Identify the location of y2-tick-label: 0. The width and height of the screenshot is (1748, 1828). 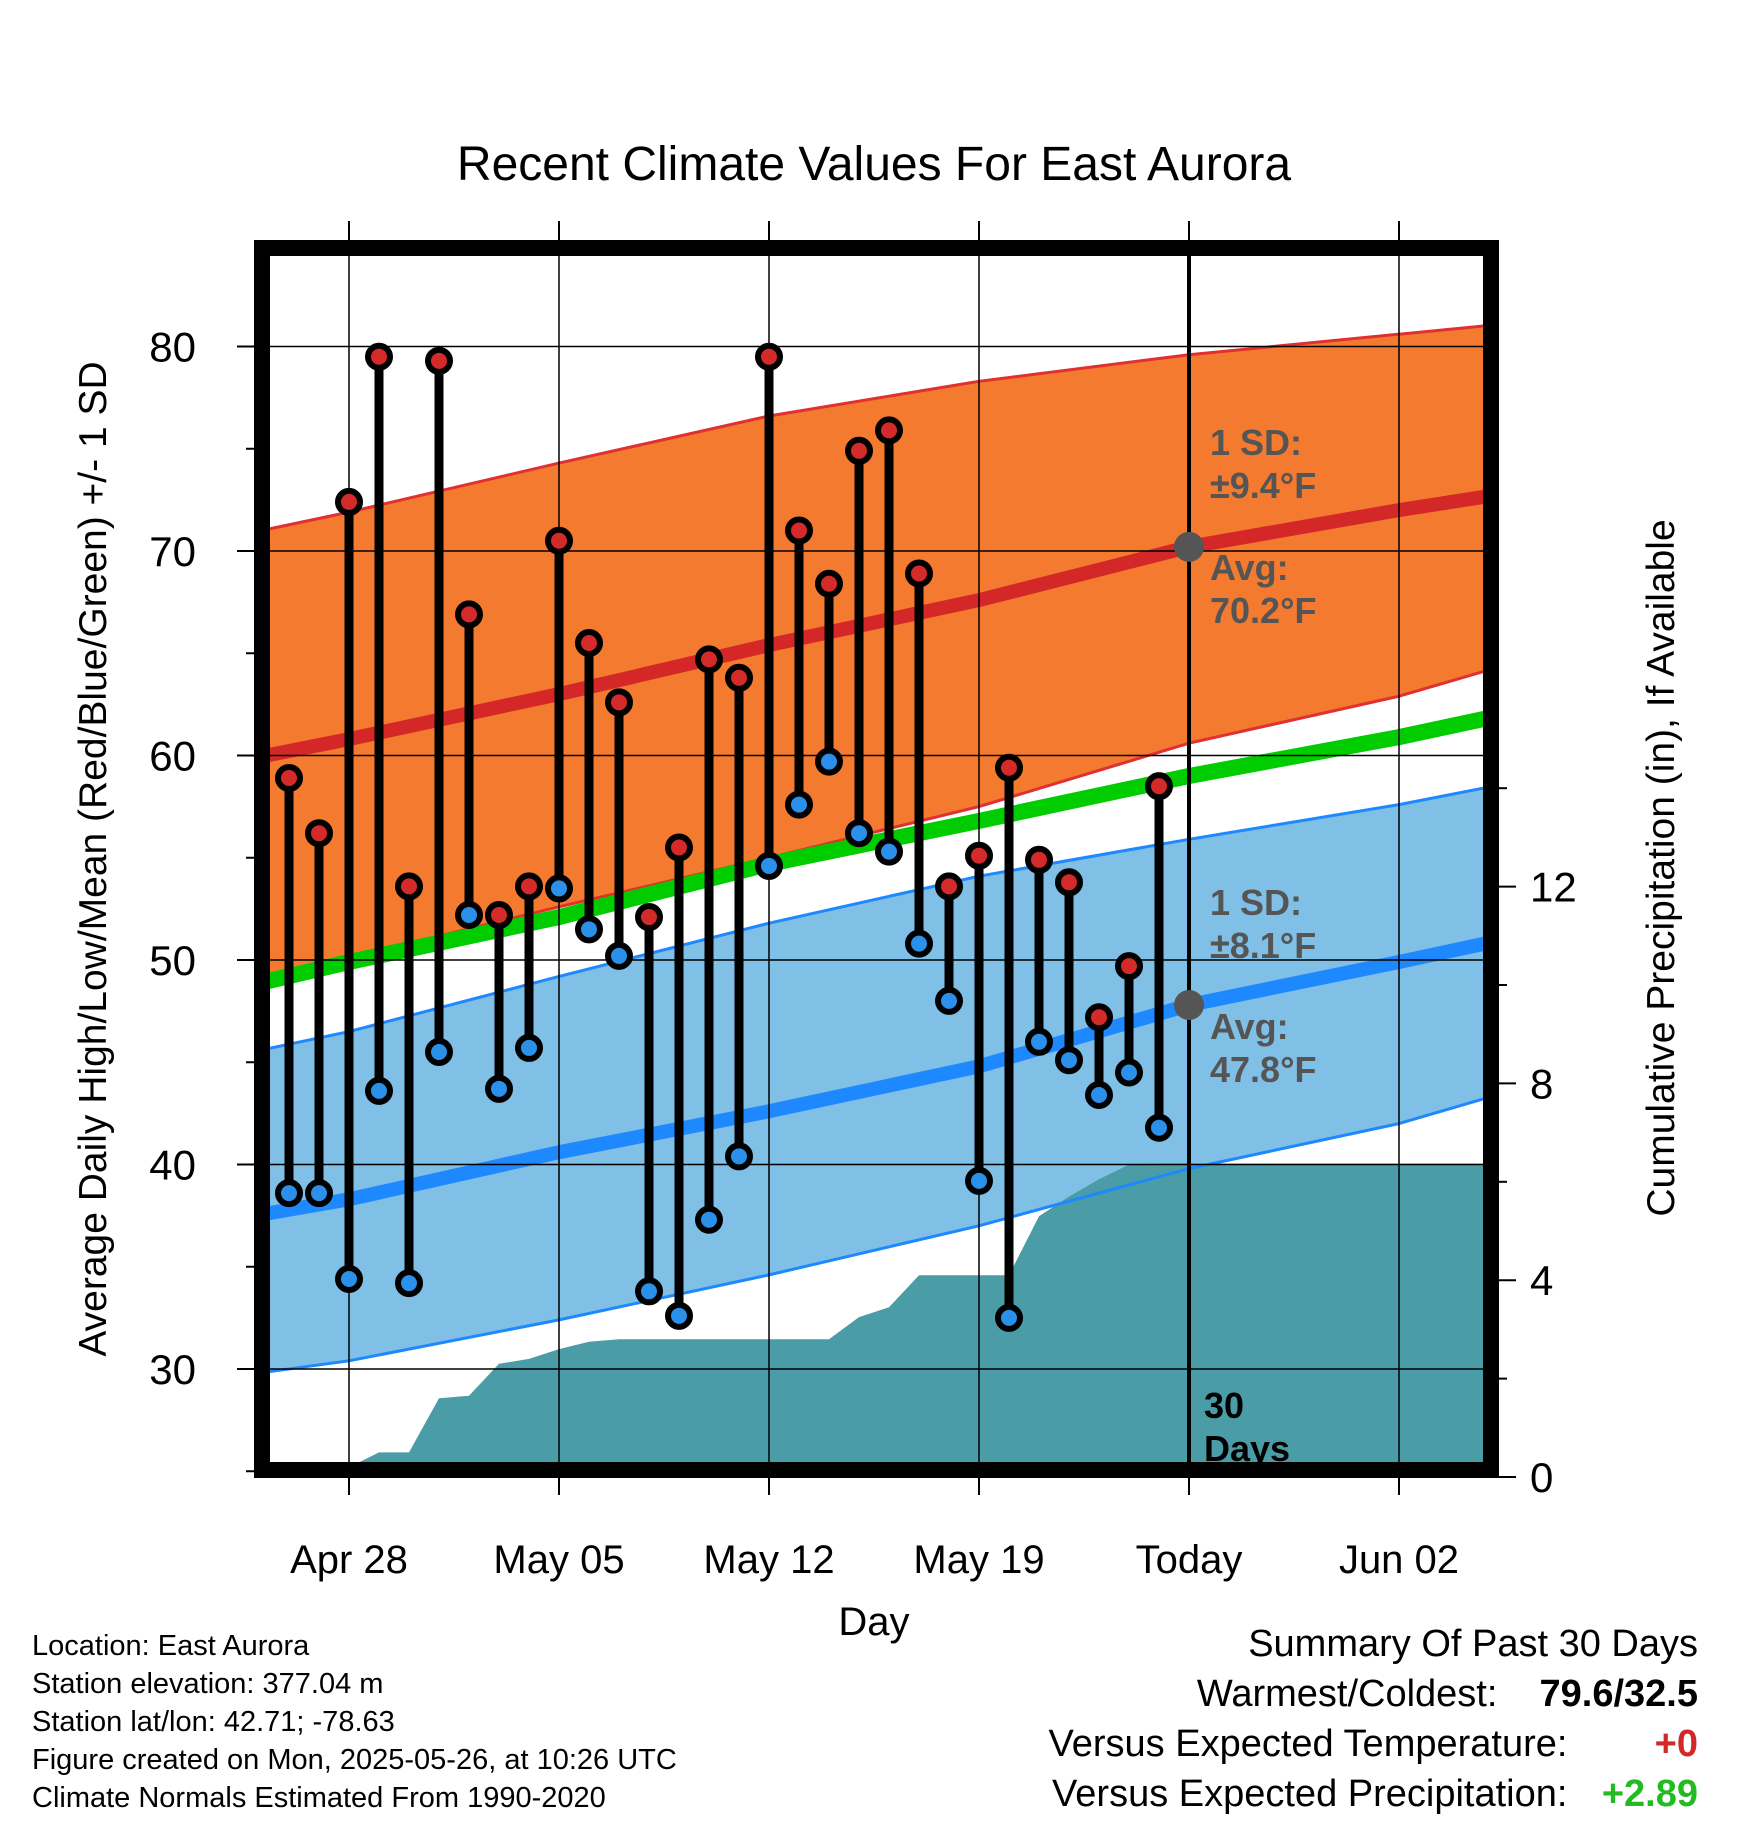
(1541, 1477).